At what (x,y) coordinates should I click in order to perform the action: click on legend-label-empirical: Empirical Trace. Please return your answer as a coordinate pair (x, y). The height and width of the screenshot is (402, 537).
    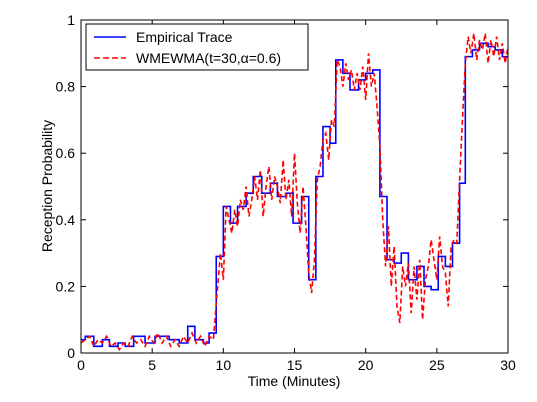
    Looking at the image, I should click on (184, 37).